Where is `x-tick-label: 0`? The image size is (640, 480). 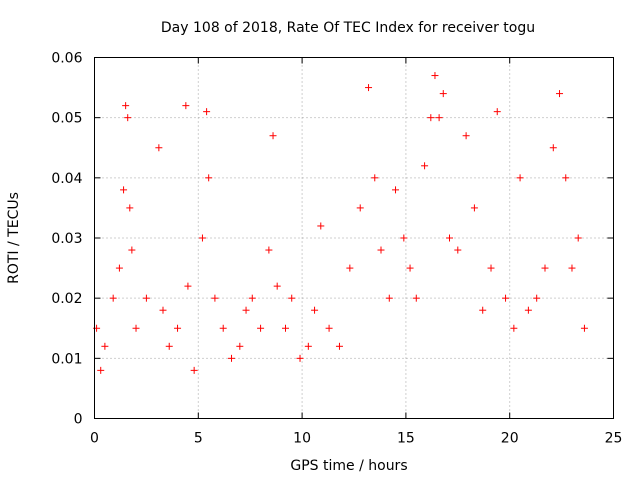 x-tick-label: 0 is located at coordinates (94, 439).